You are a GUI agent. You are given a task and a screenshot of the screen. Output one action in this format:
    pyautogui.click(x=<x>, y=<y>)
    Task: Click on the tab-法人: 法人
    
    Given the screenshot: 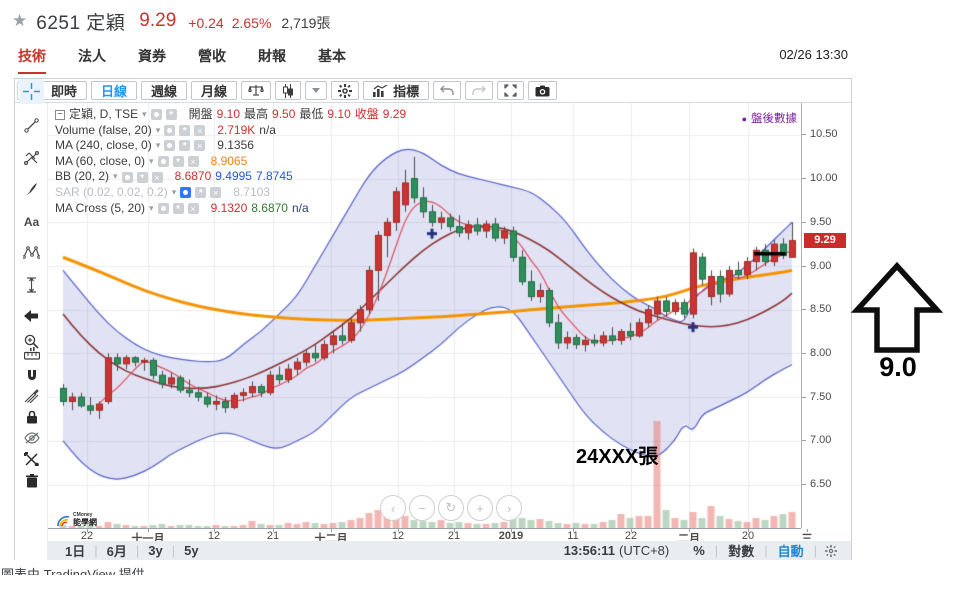 What is the action you would take?
    pyautogui.click(x=92, y=56)
    